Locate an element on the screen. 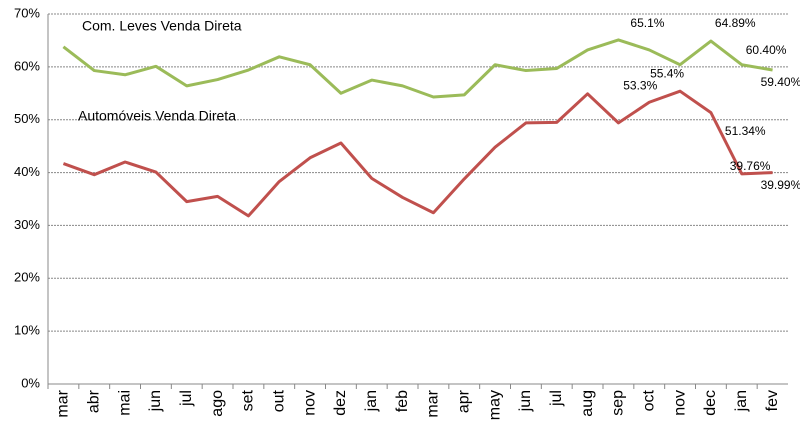  x-tick-label: sep is located at coordinates (618, 403).